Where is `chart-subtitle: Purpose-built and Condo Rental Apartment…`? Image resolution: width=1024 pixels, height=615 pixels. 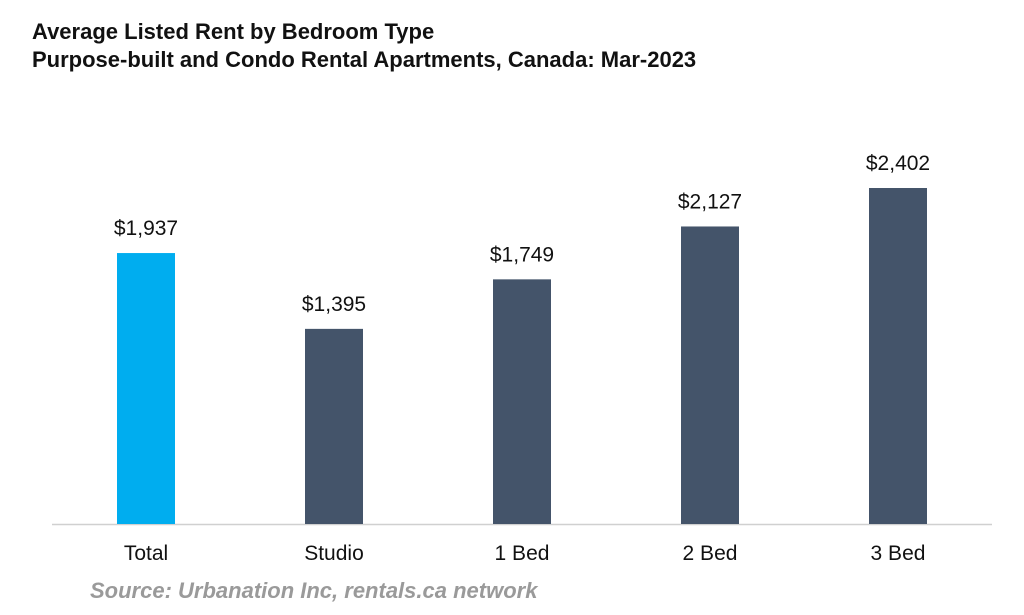
chart-subtitle: Purpose-built and Condo Rental Apartment… is located at coordinates (364, 59).